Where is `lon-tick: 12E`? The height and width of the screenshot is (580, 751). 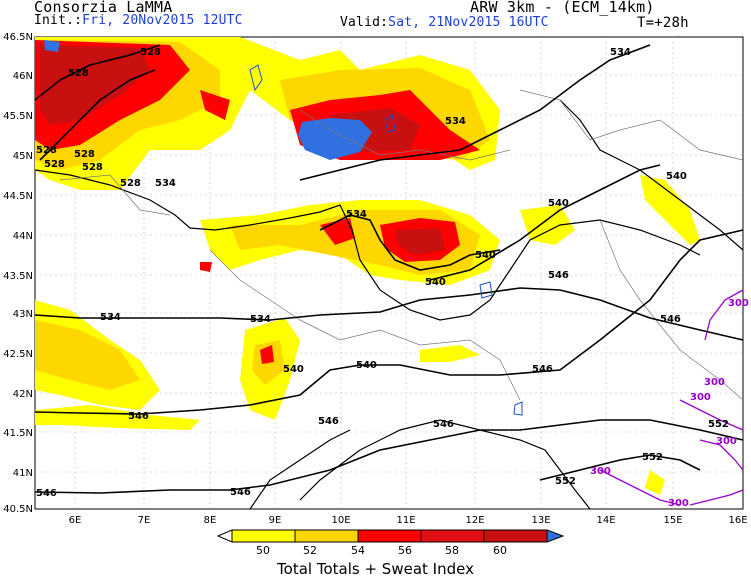
lon-tick: 12E is located at coordinates (474, 520).